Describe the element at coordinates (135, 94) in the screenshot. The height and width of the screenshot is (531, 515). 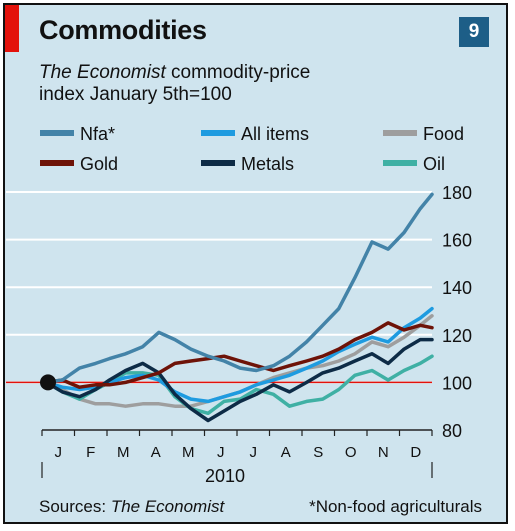
I see `subtitle-line2: index January 5th=100` at that location.